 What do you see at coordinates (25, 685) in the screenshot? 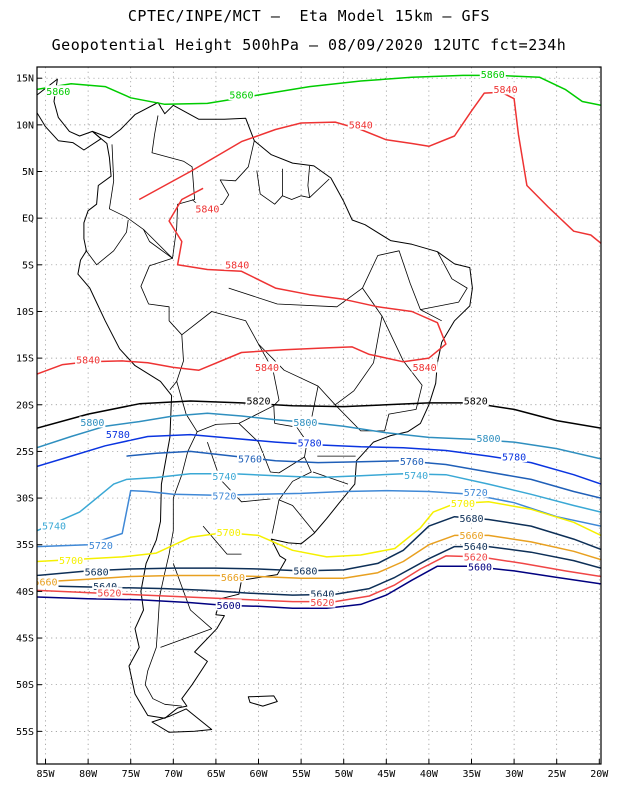
I see `lat-tick-label: 50S` at bounding box center [25, 685].